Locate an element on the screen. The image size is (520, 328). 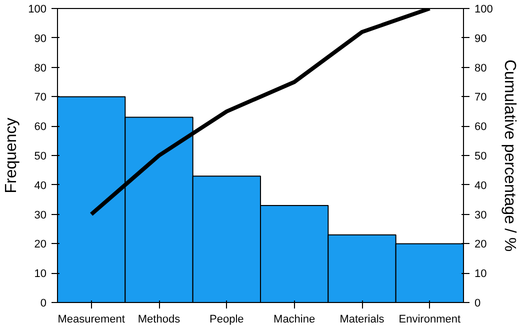
y2-tick-label: 100 is located at coordinates (483, 10).